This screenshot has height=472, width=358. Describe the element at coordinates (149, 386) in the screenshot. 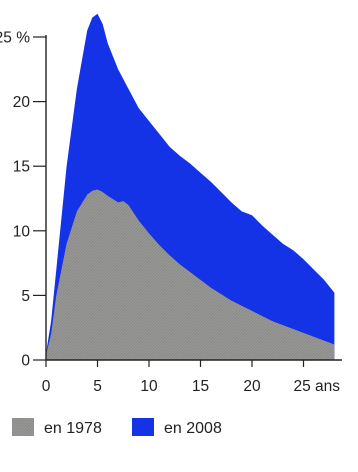

I see `x-tick-label-10: 10` at that location.